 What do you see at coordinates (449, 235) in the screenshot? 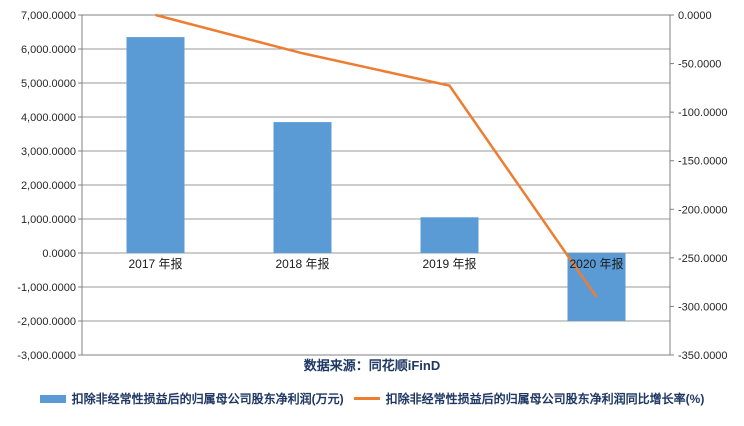
I see `bar-2019 年报` at bounding box center [449, 235].